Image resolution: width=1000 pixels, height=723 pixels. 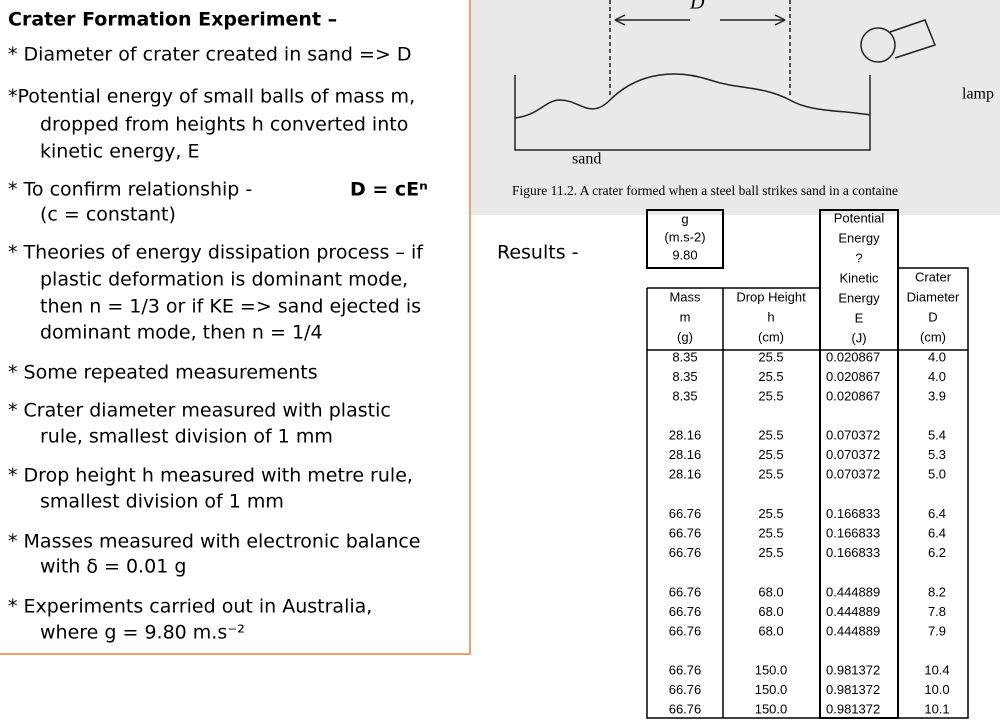 I want to click on table-header: Crater, so click(x=933, y=276).